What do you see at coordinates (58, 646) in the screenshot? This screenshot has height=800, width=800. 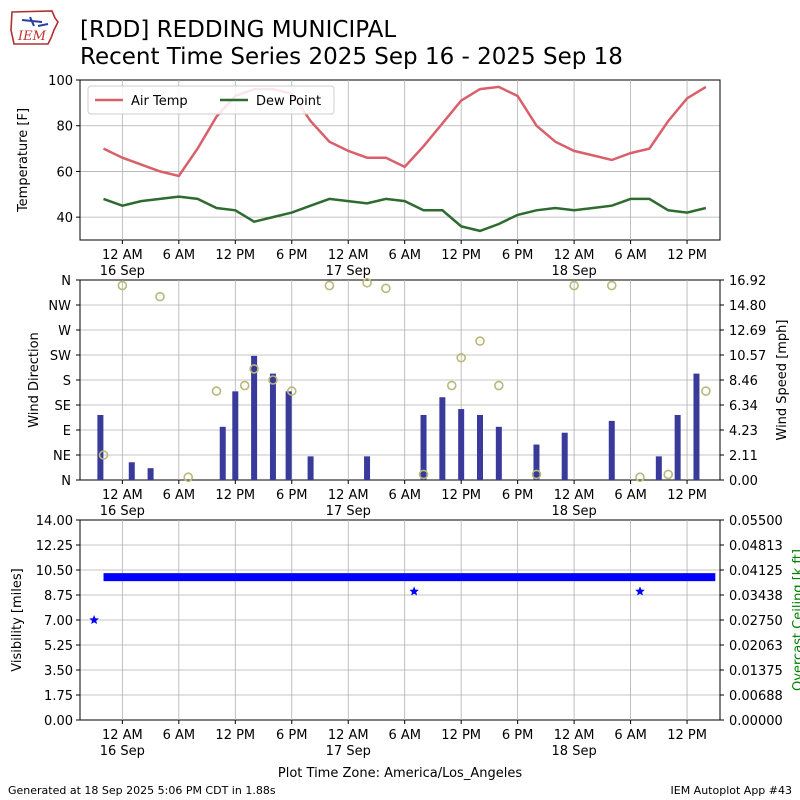 I see `vis-tick-label: 5.25` at bounding box center [58, 646].